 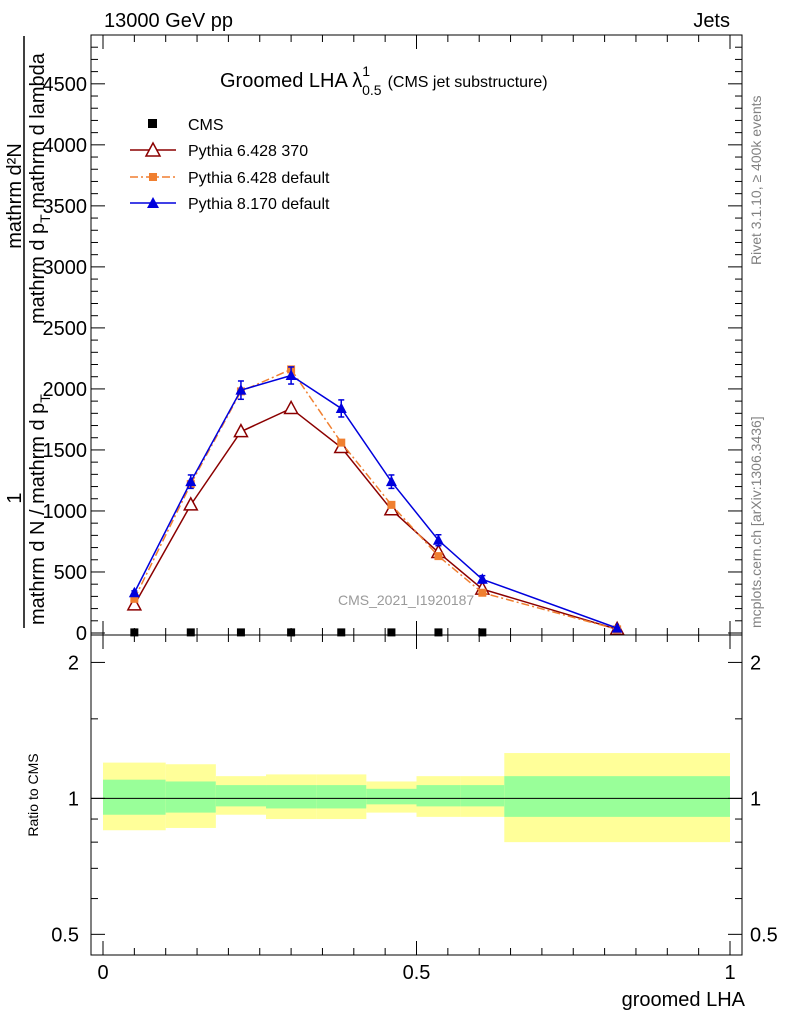 I want to click on chart-title-superscript: 1, so click(x=366, y=71).